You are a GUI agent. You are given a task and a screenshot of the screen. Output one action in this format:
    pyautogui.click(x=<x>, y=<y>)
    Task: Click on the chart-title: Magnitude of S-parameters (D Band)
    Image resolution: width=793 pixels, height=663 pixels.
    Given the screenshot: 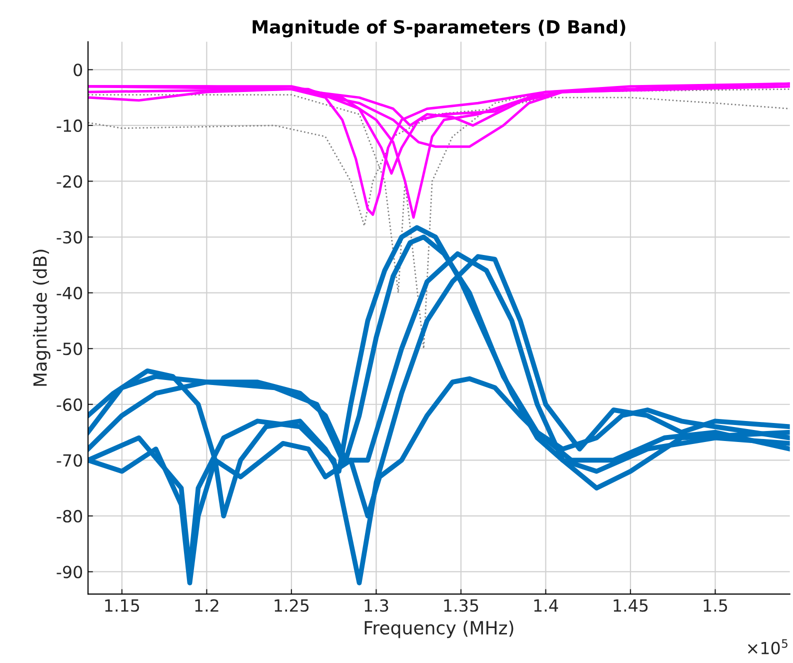 What is the action you would take?
    pyautogui.click(x=439, y=29)
    